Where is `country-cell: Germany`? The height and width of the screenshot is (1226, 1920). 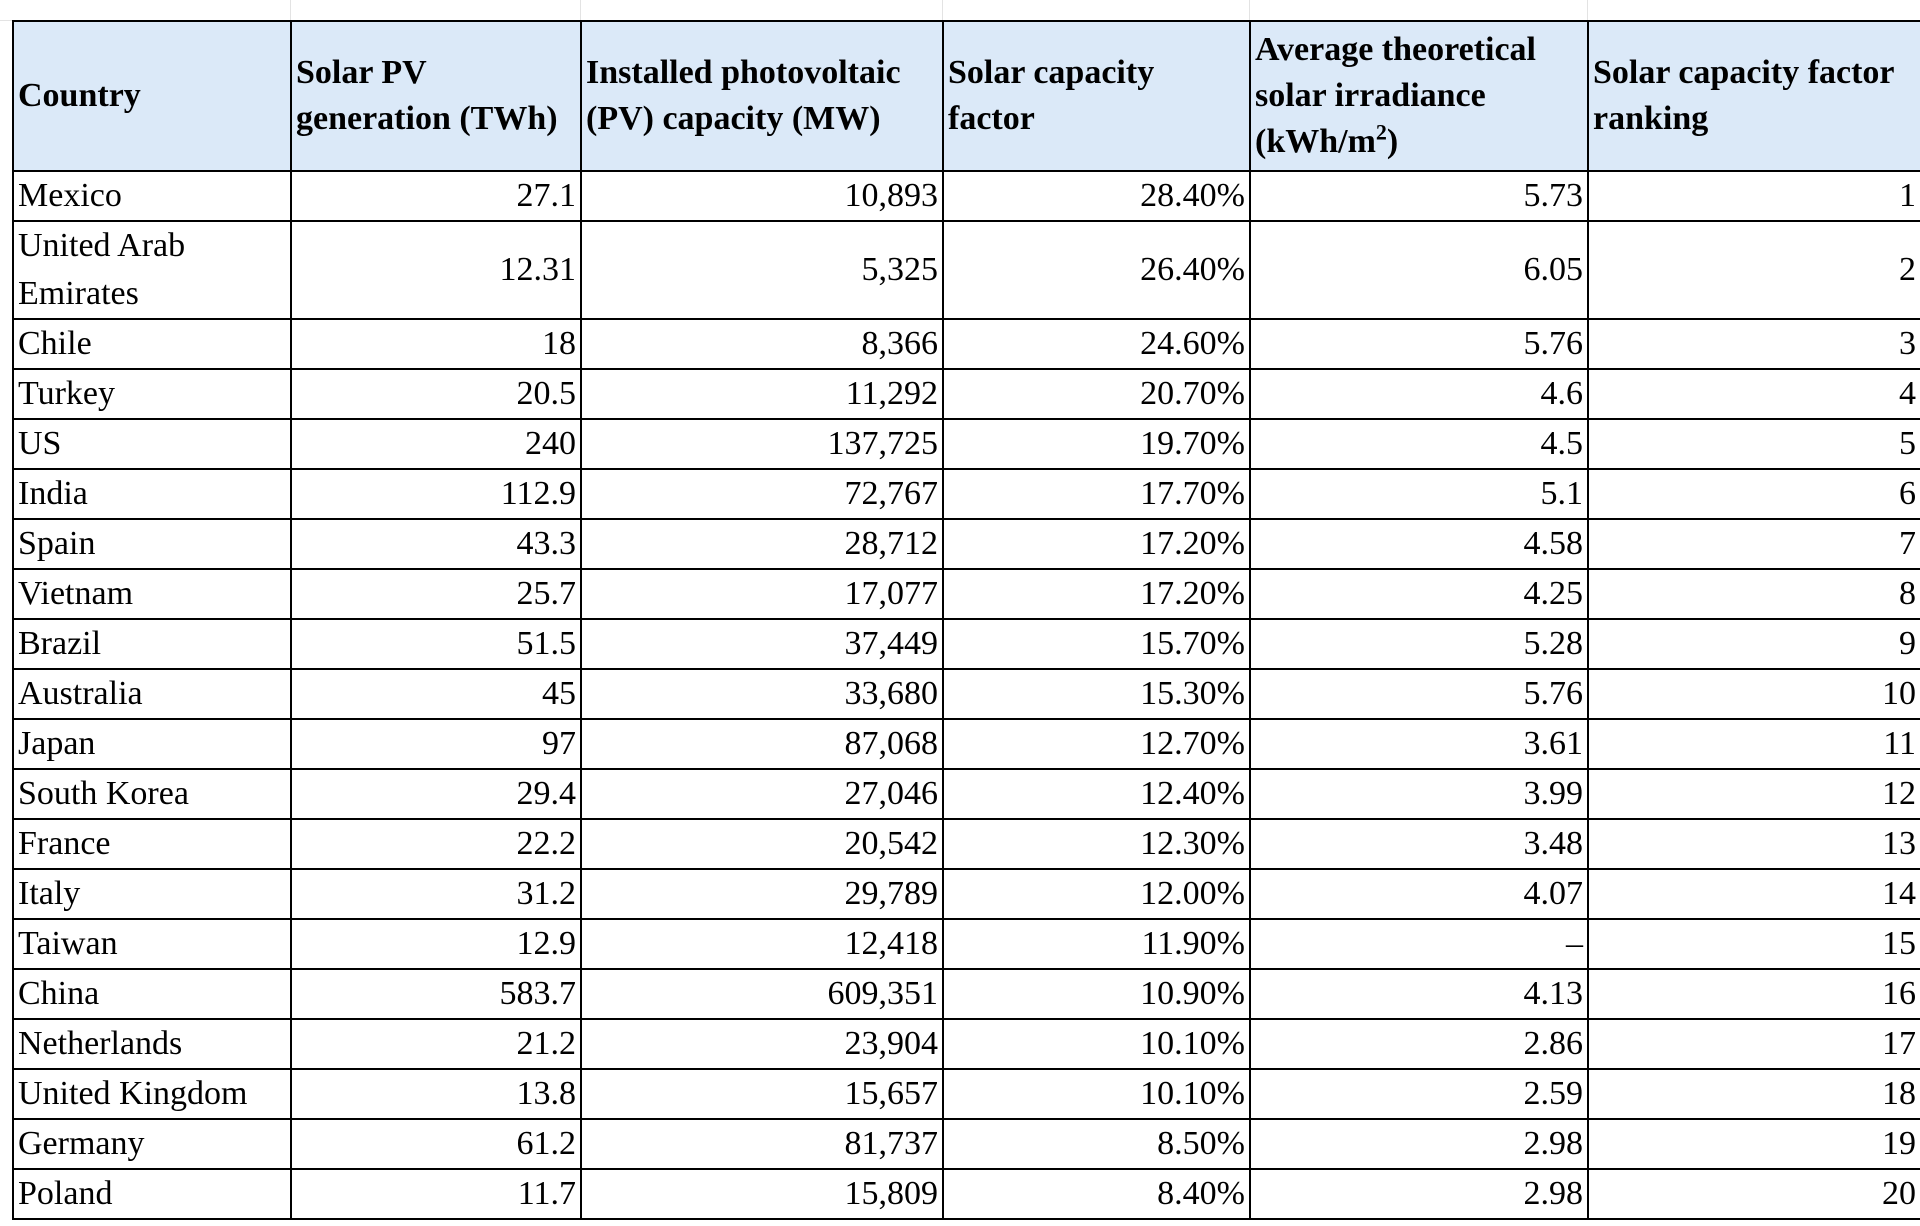
country-cell: Germany is located at coordinates (152, 1144).